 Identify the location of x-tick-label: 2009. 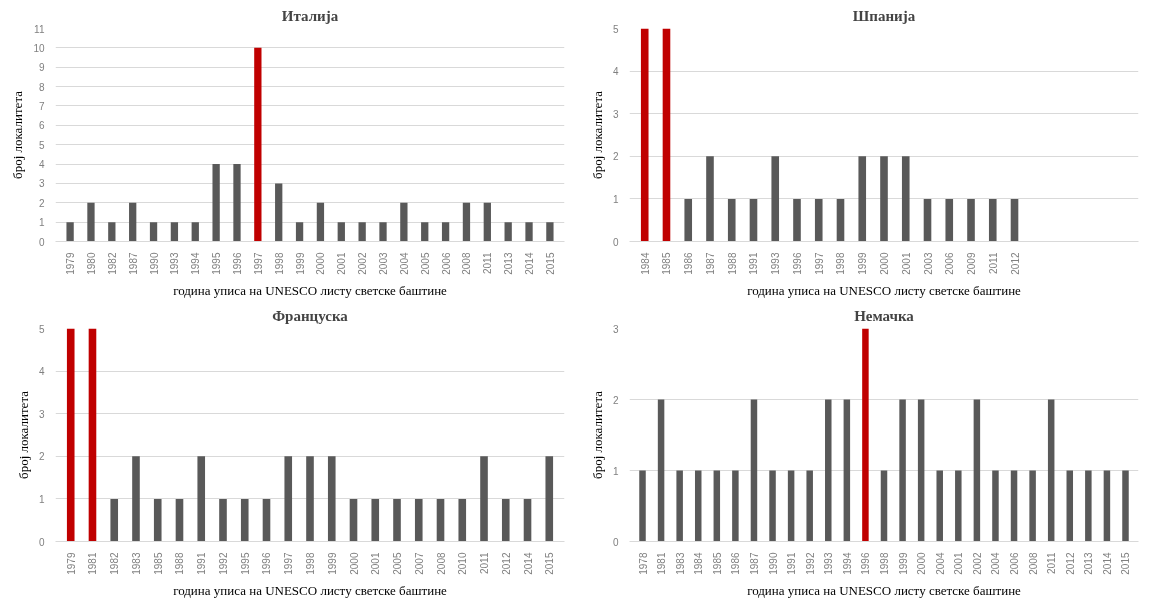
(972, 263).